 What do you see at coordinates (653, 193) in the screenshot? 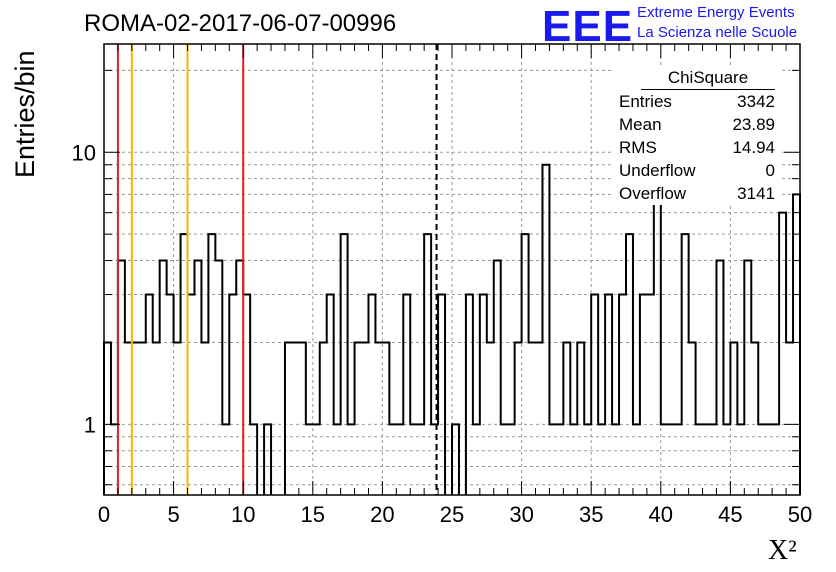
I see `stats-label: Overflow` at bounding box center [653, 193].